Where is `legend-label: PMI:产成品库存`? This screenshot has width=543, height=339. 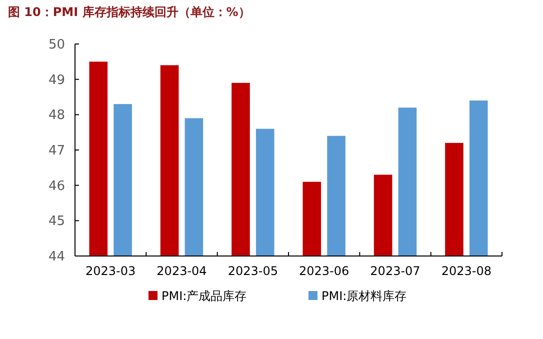
legend-label: PMI:产成品库存 is located at coordinates (204, 296).